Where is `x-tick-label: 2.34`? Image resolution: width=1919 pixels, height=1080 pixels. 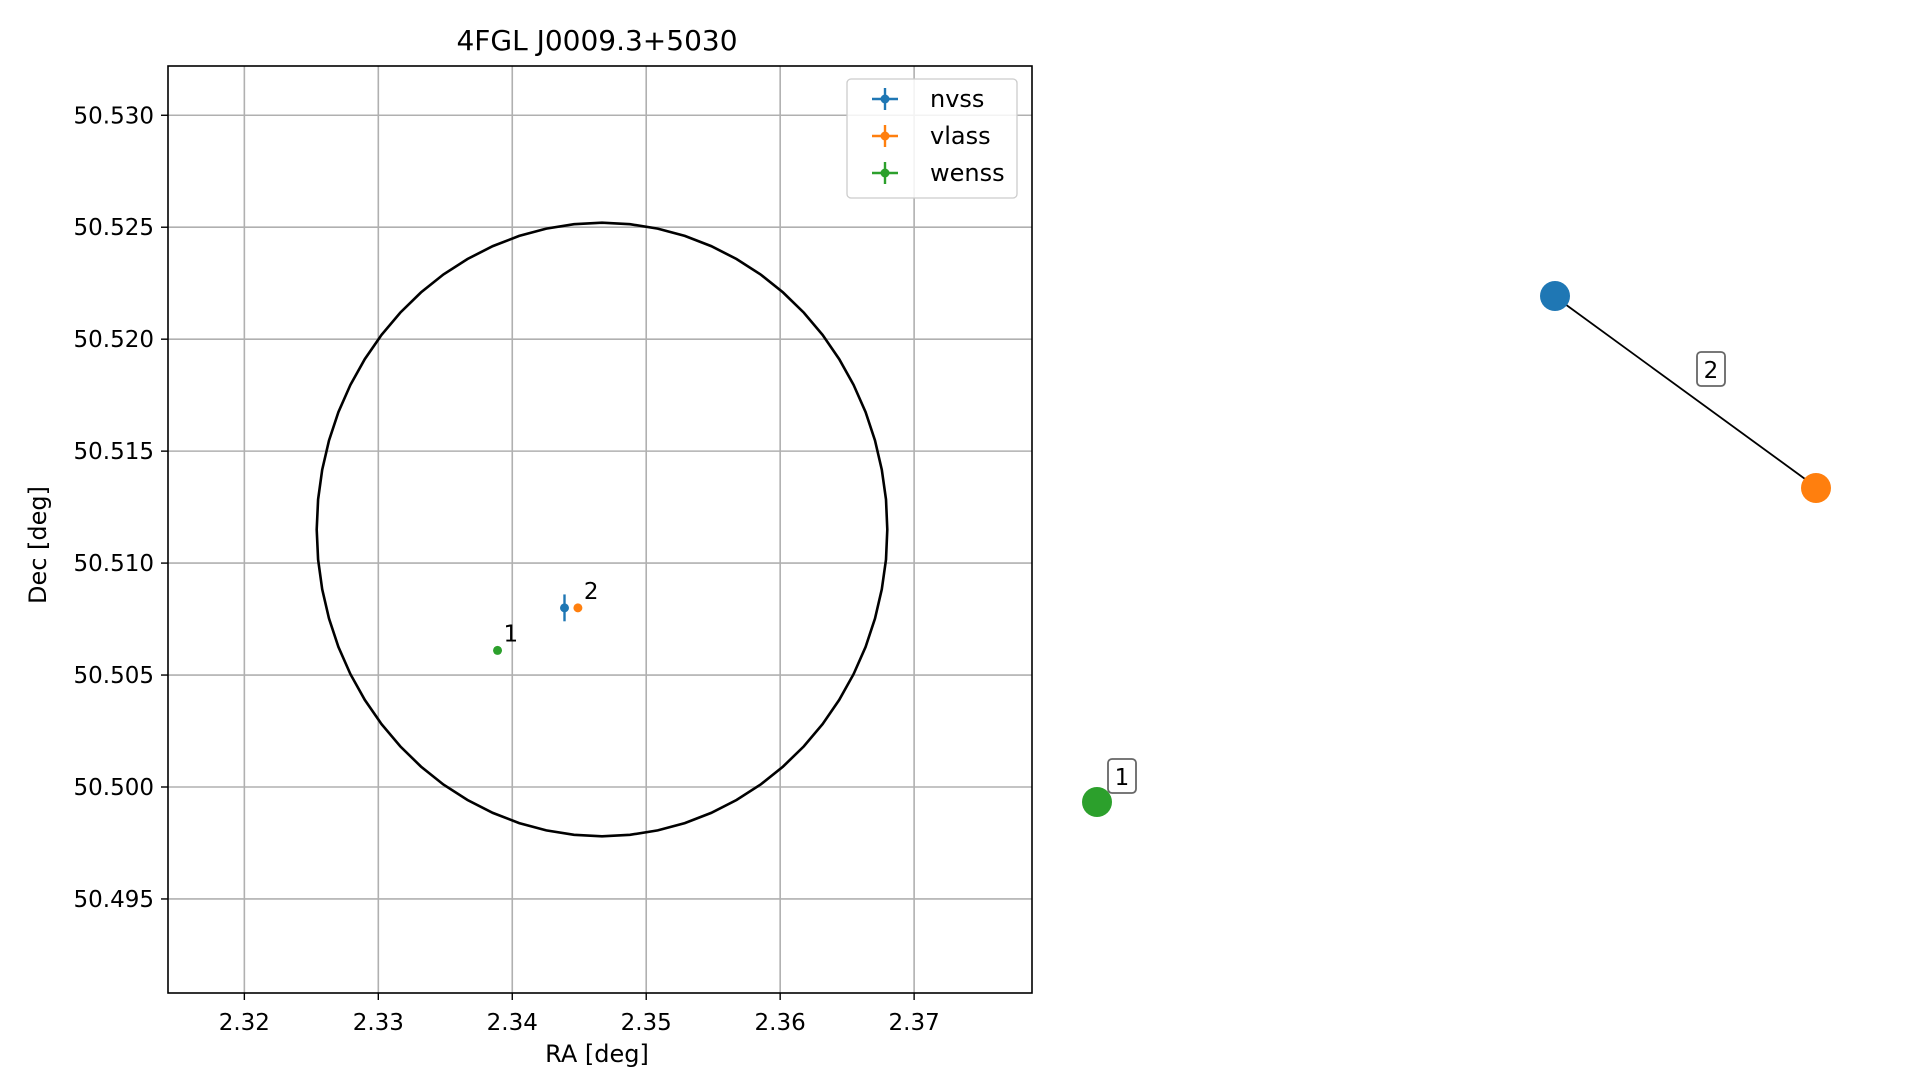 x-tick-label: 2.34 is located at coordinates (512, 1023).